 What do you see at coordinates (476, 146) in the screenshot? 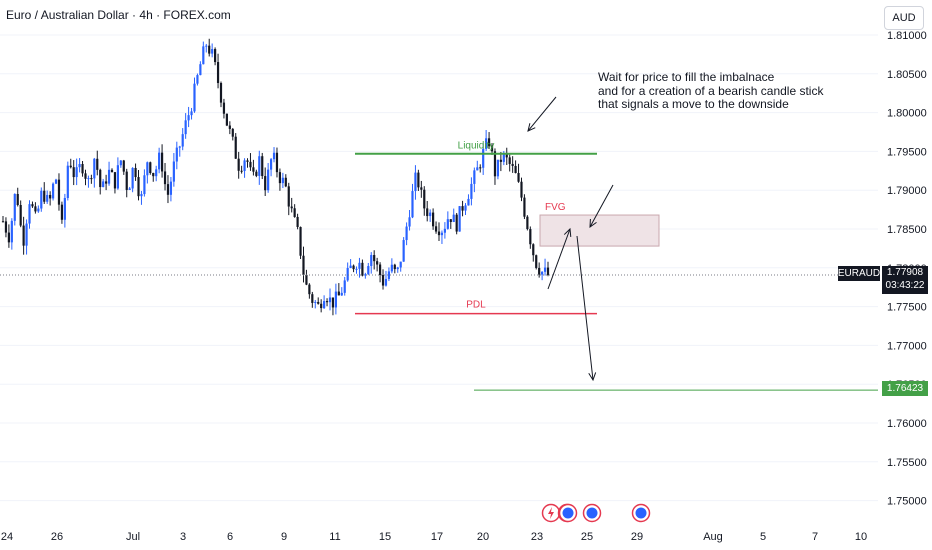
I see `liquidity-label: Liquidity` at bounding box center [476, 146].